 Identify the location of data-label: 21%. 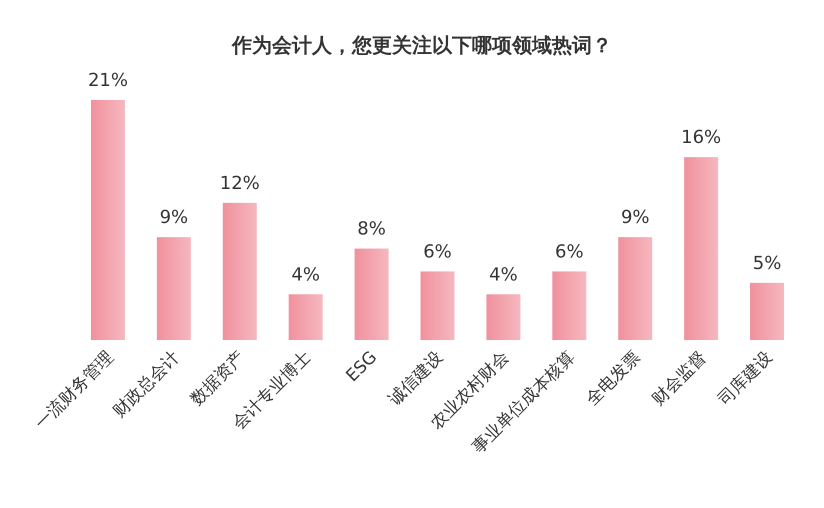
(108, 80).